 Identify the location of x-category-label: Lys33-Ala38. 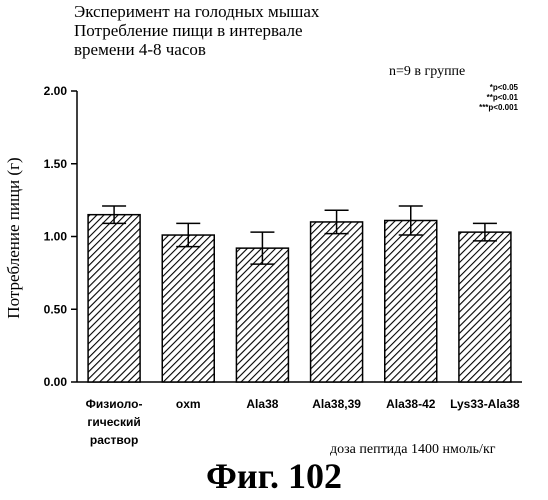
(485, 404).